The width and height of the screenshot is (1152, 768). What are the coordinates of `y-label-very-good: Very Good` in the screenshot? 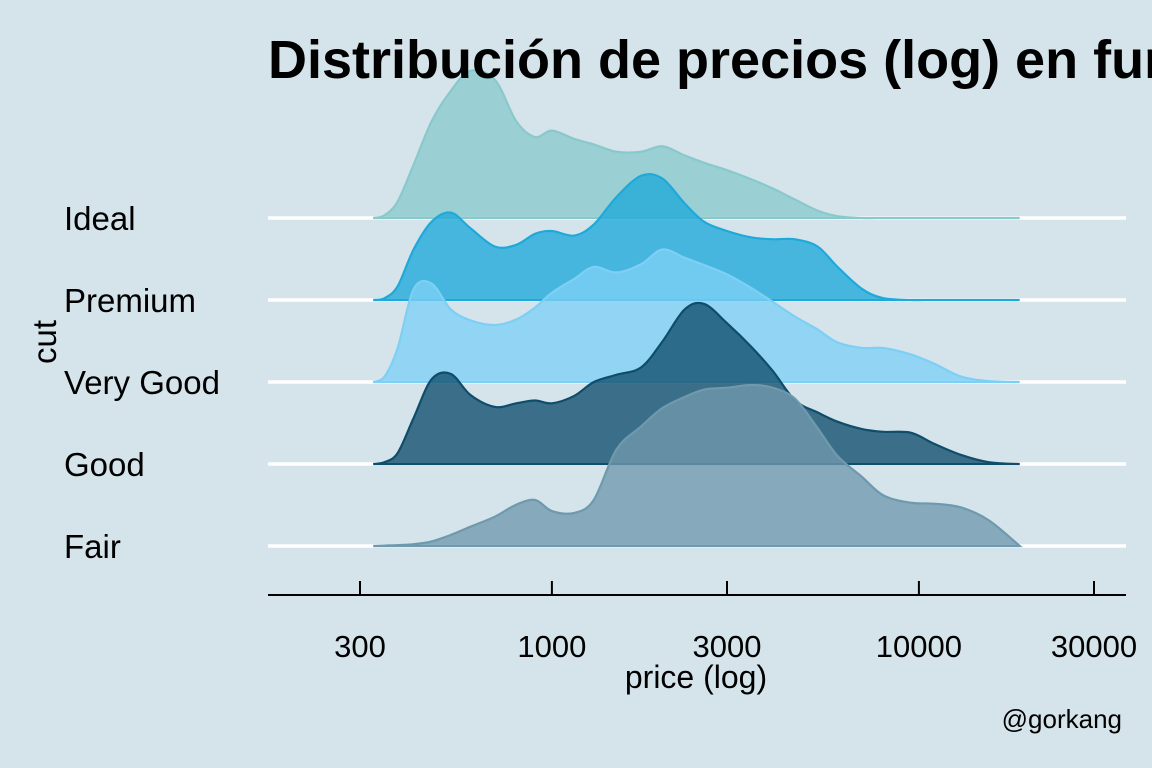 It's located at (142, 382).